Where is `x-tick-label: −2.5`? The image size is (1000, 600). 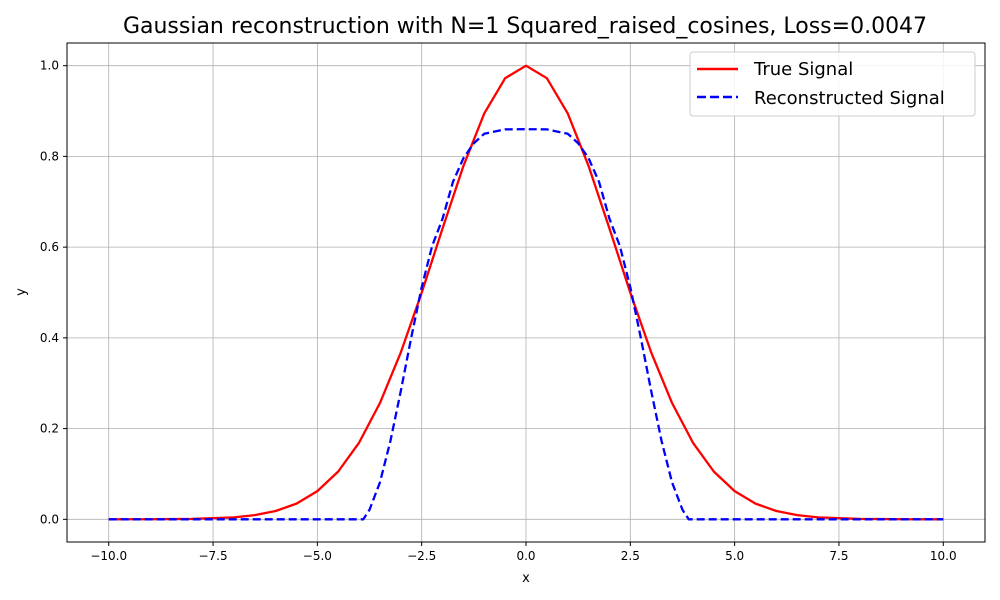
x-tick-label: −2.5 is located at coordinates (421, 556).